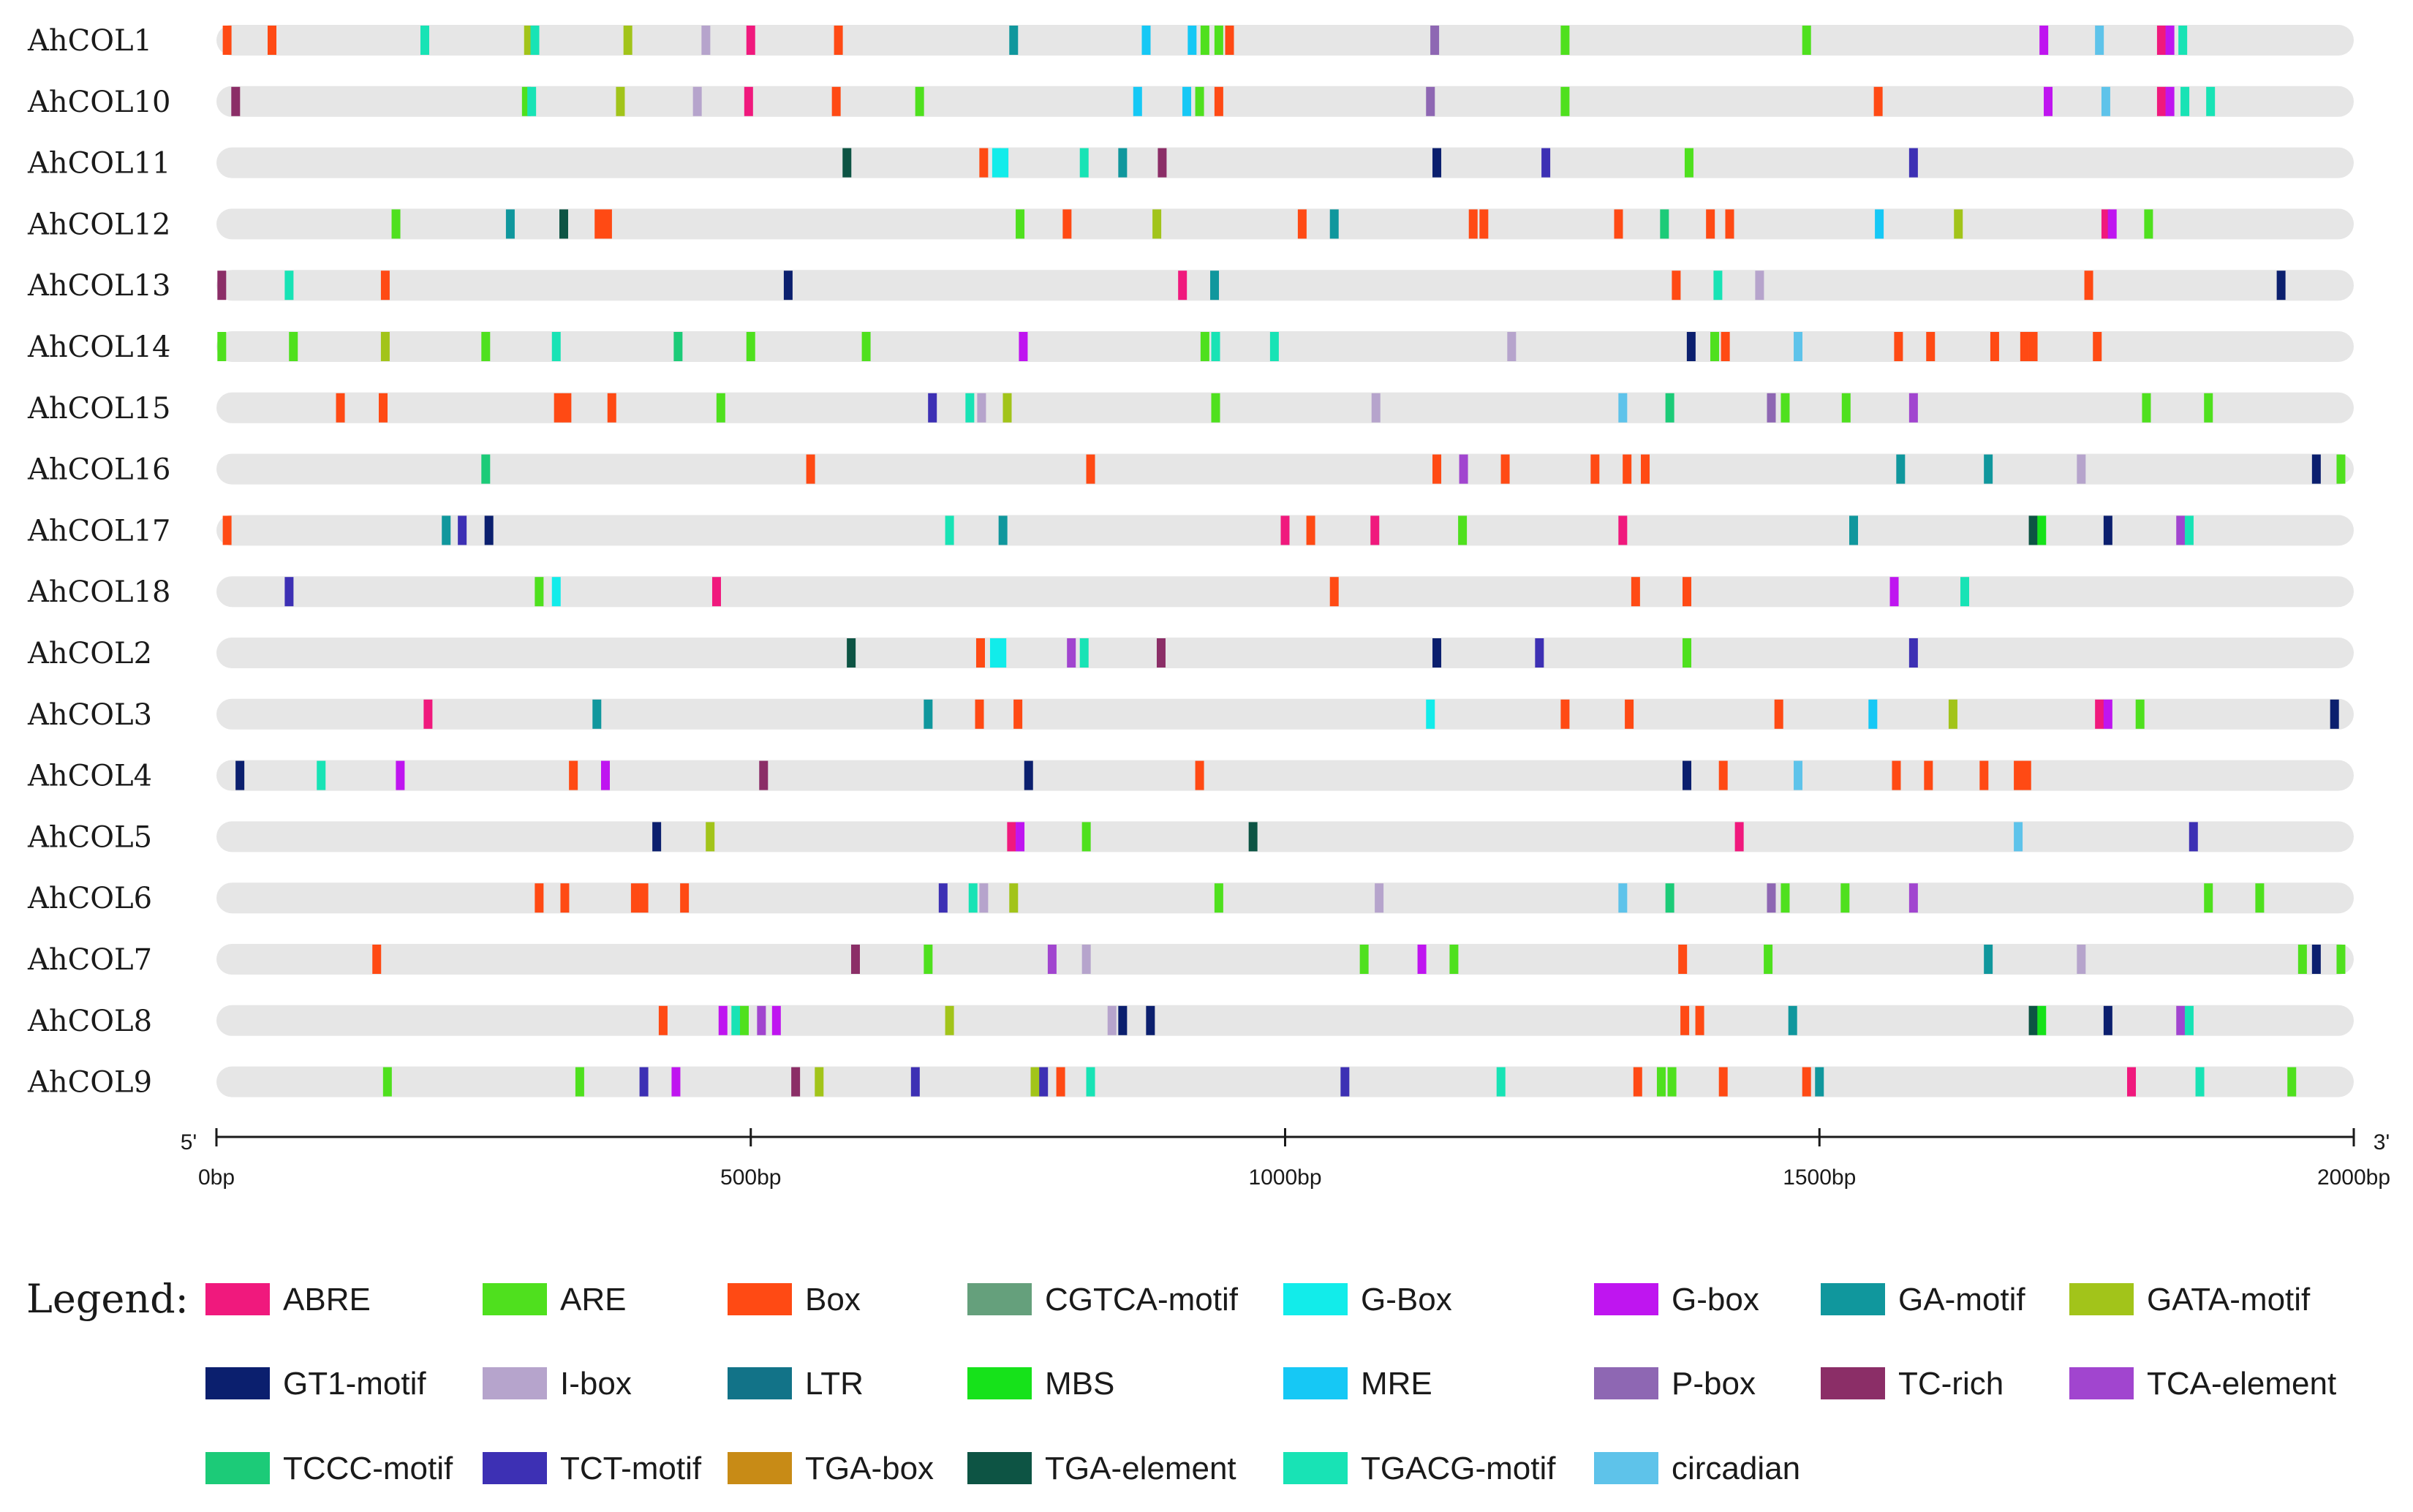  I want to click on legend-item-tca-element: TCA-element, so click(2202, 1384).